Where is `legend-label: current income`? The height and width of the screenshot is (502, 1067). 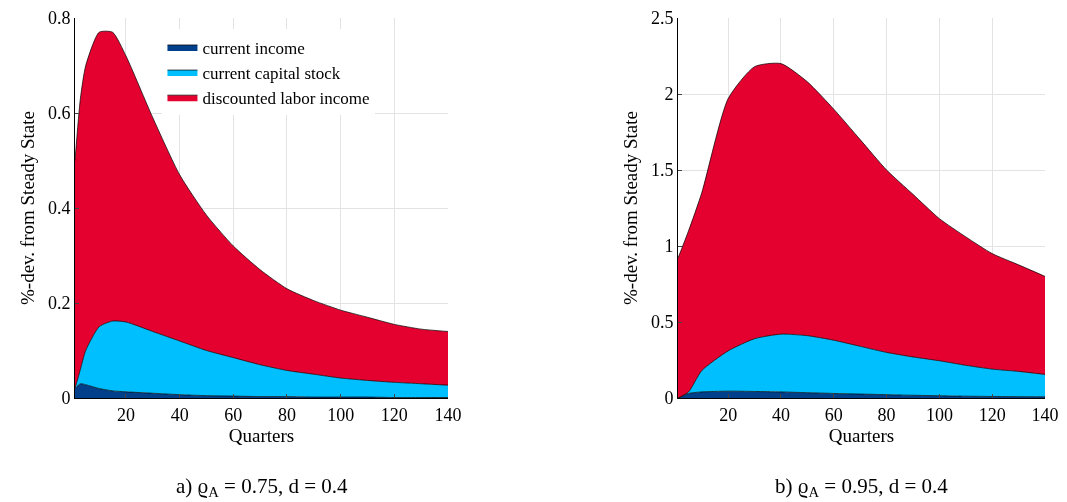
legend-label: current income is located at coordinates (253, 48).